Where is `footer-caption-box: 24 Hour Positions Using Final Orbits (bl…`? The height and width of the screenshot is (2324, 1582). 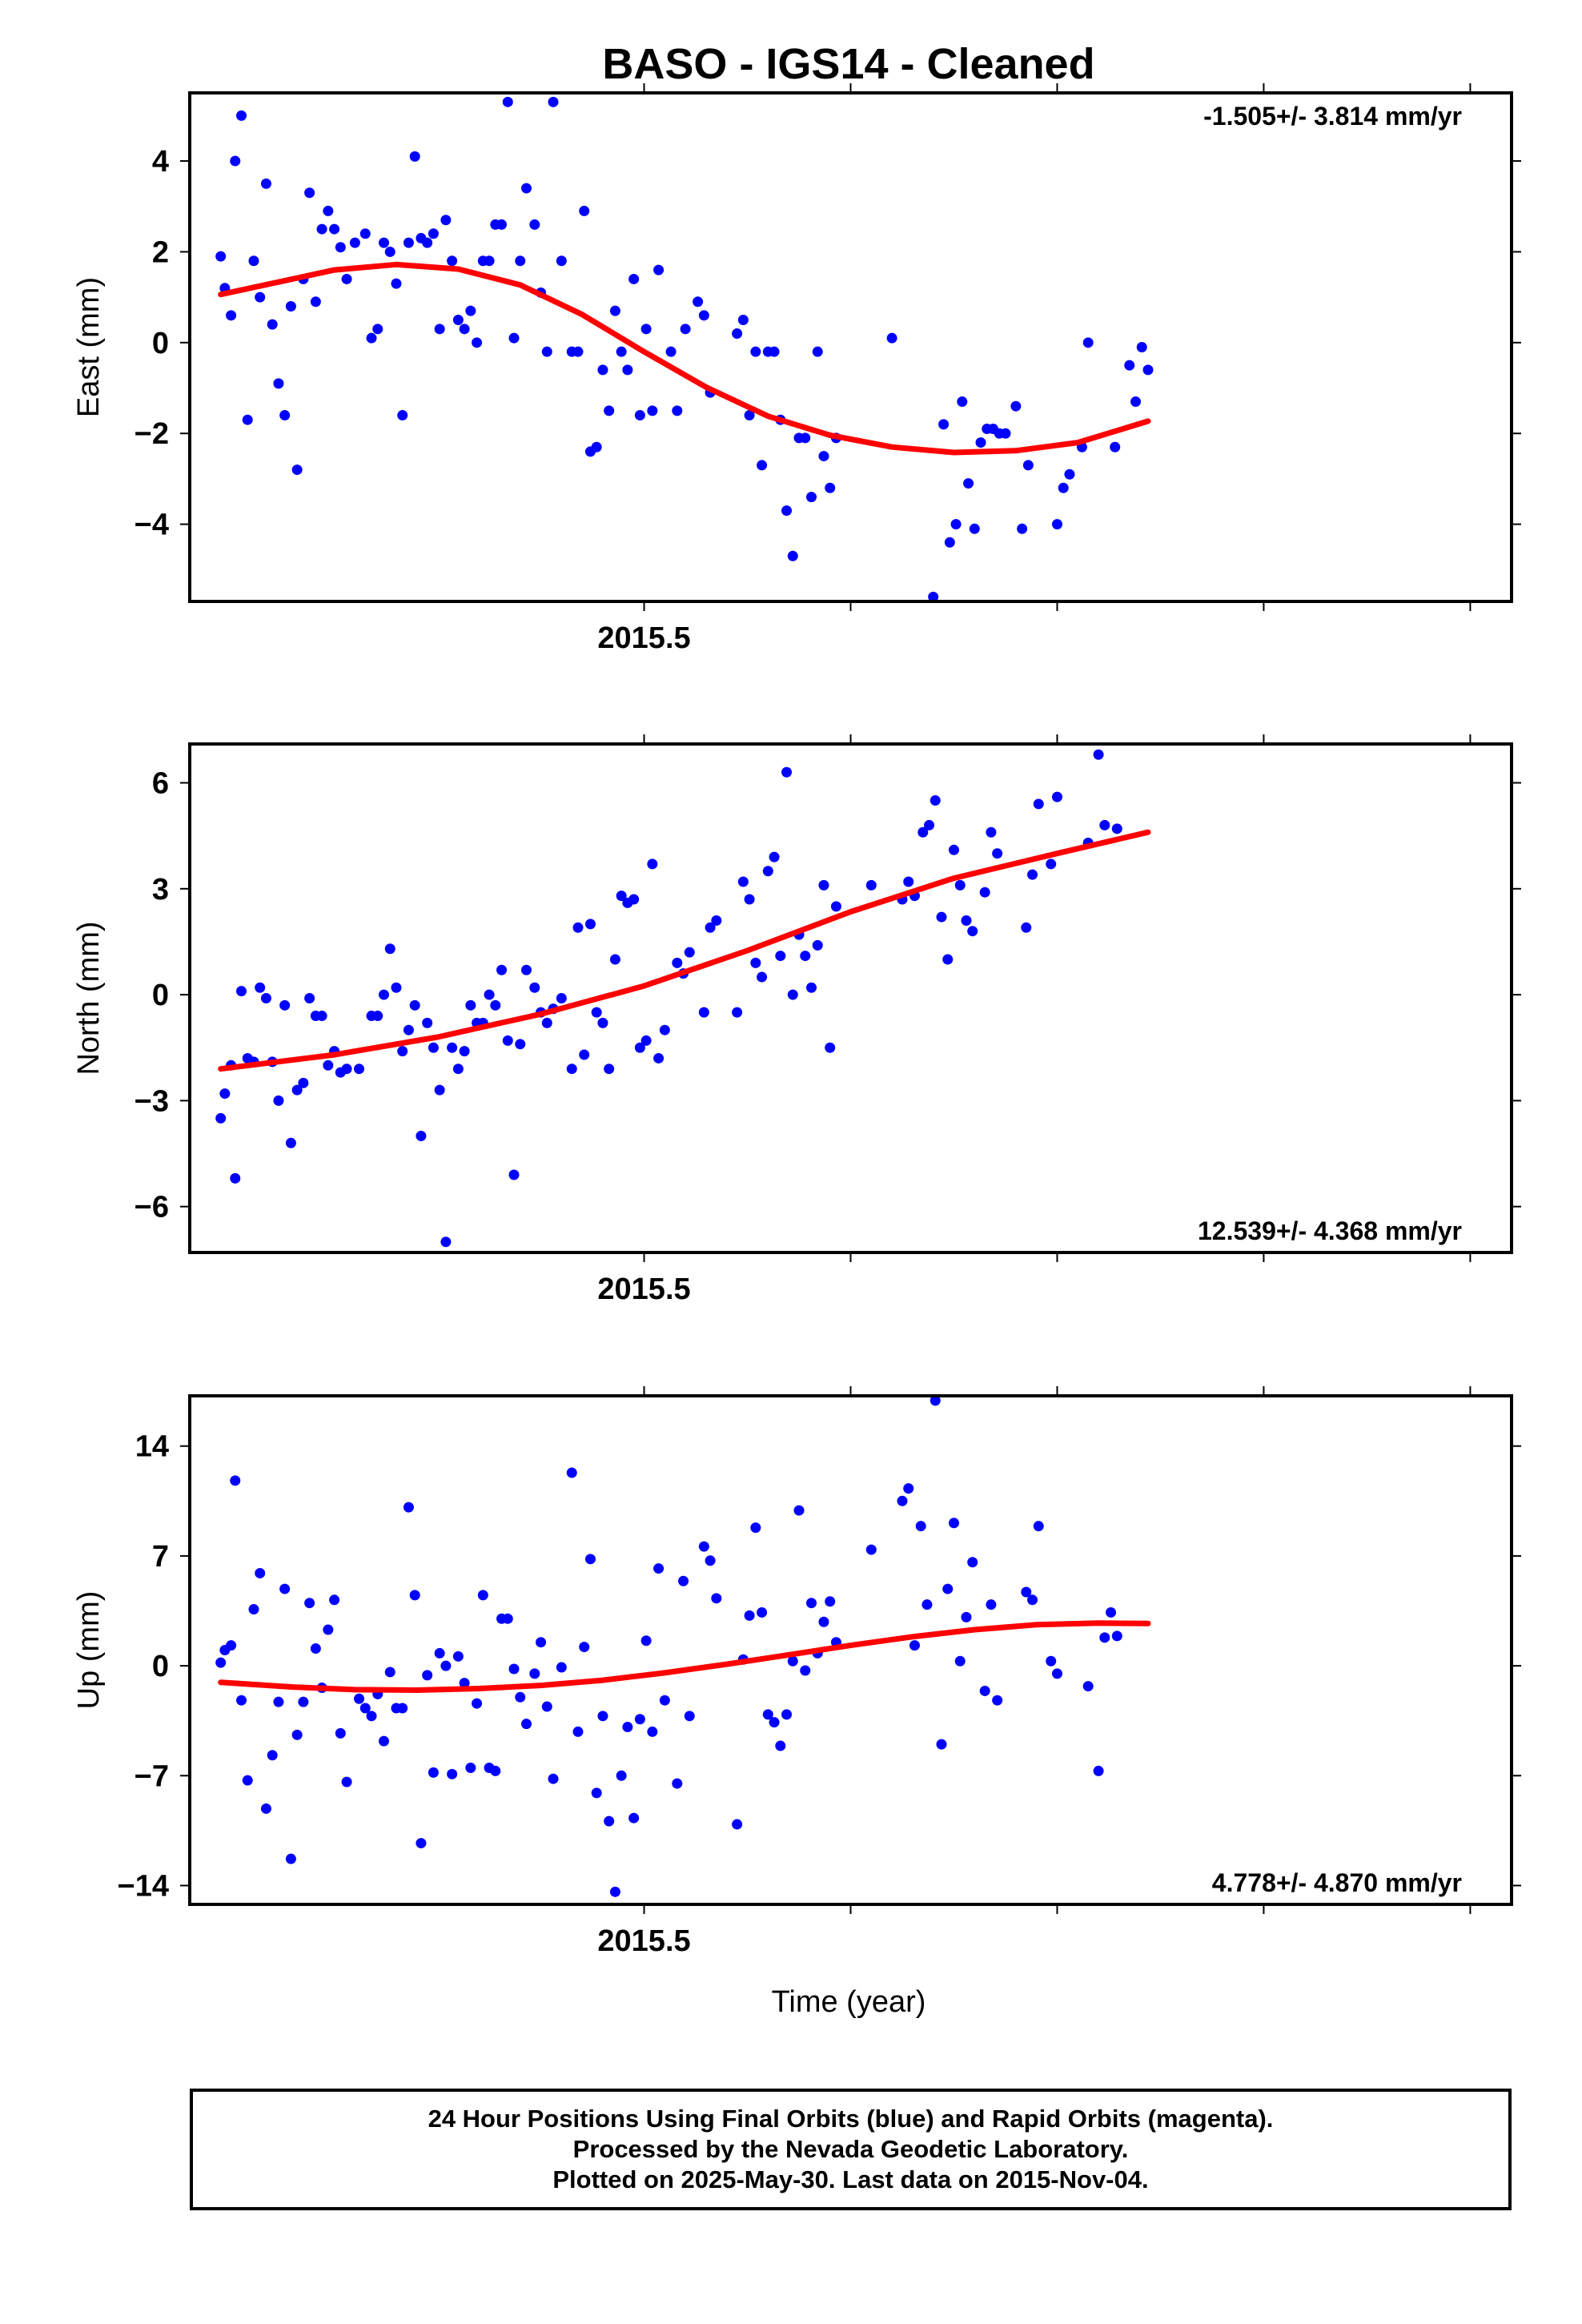 footer-caption-box: 24 Hour Positions Using Final Orbits (bl… is located at coordinates (851, 2150).